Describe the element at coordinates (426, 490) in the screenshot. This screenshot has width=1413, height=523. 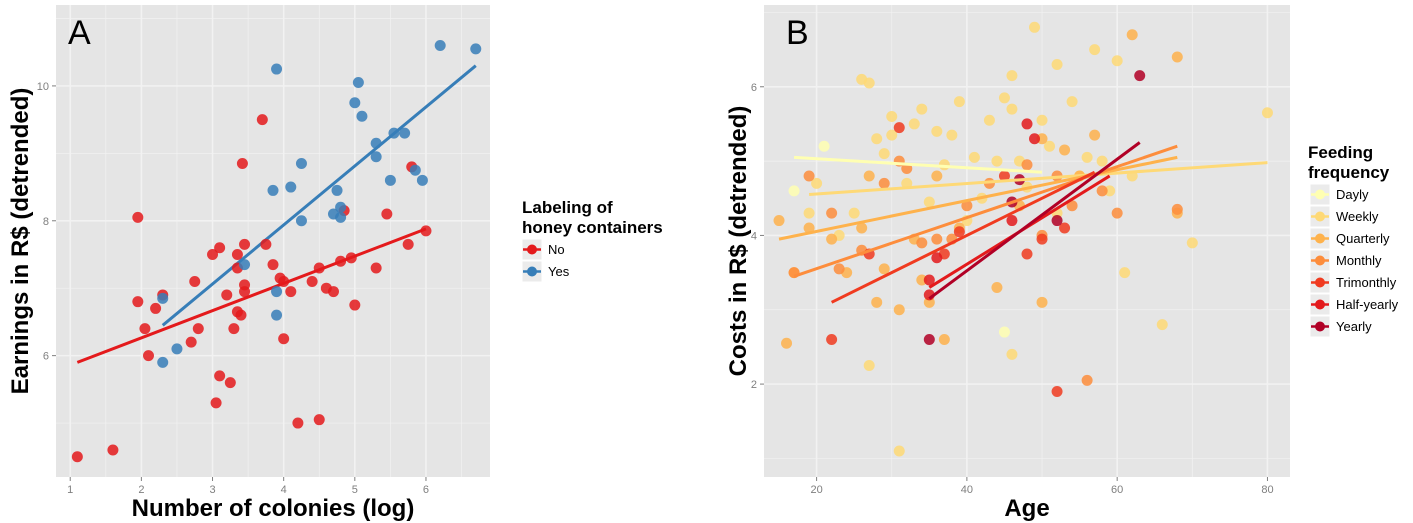
I see `panel-a-x-tick-label: 6` at that location.